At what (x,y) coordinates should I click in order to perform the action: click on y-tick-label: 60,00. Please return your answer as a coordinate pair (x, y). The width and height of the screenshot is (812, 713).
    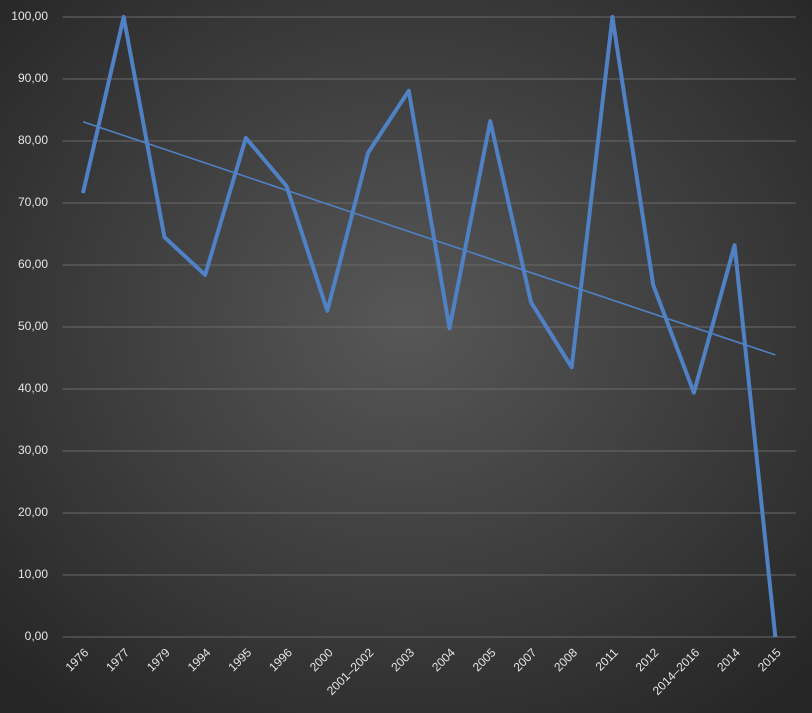
    Looking at the image, I should click on (33, 264).